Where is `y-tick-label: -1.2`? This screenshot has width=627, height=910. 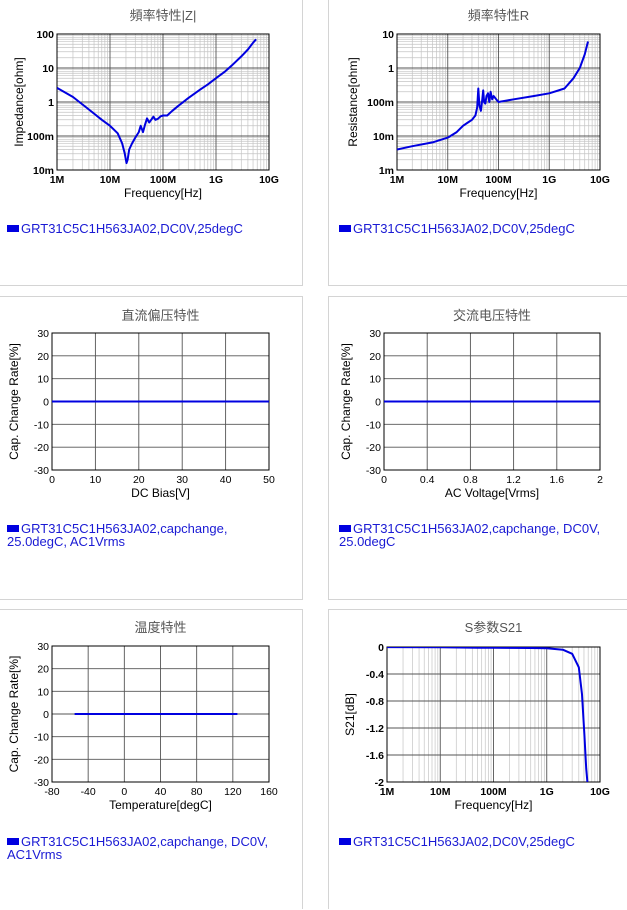 y-tick-label: -1.2 is located at coordinates (375, 729).